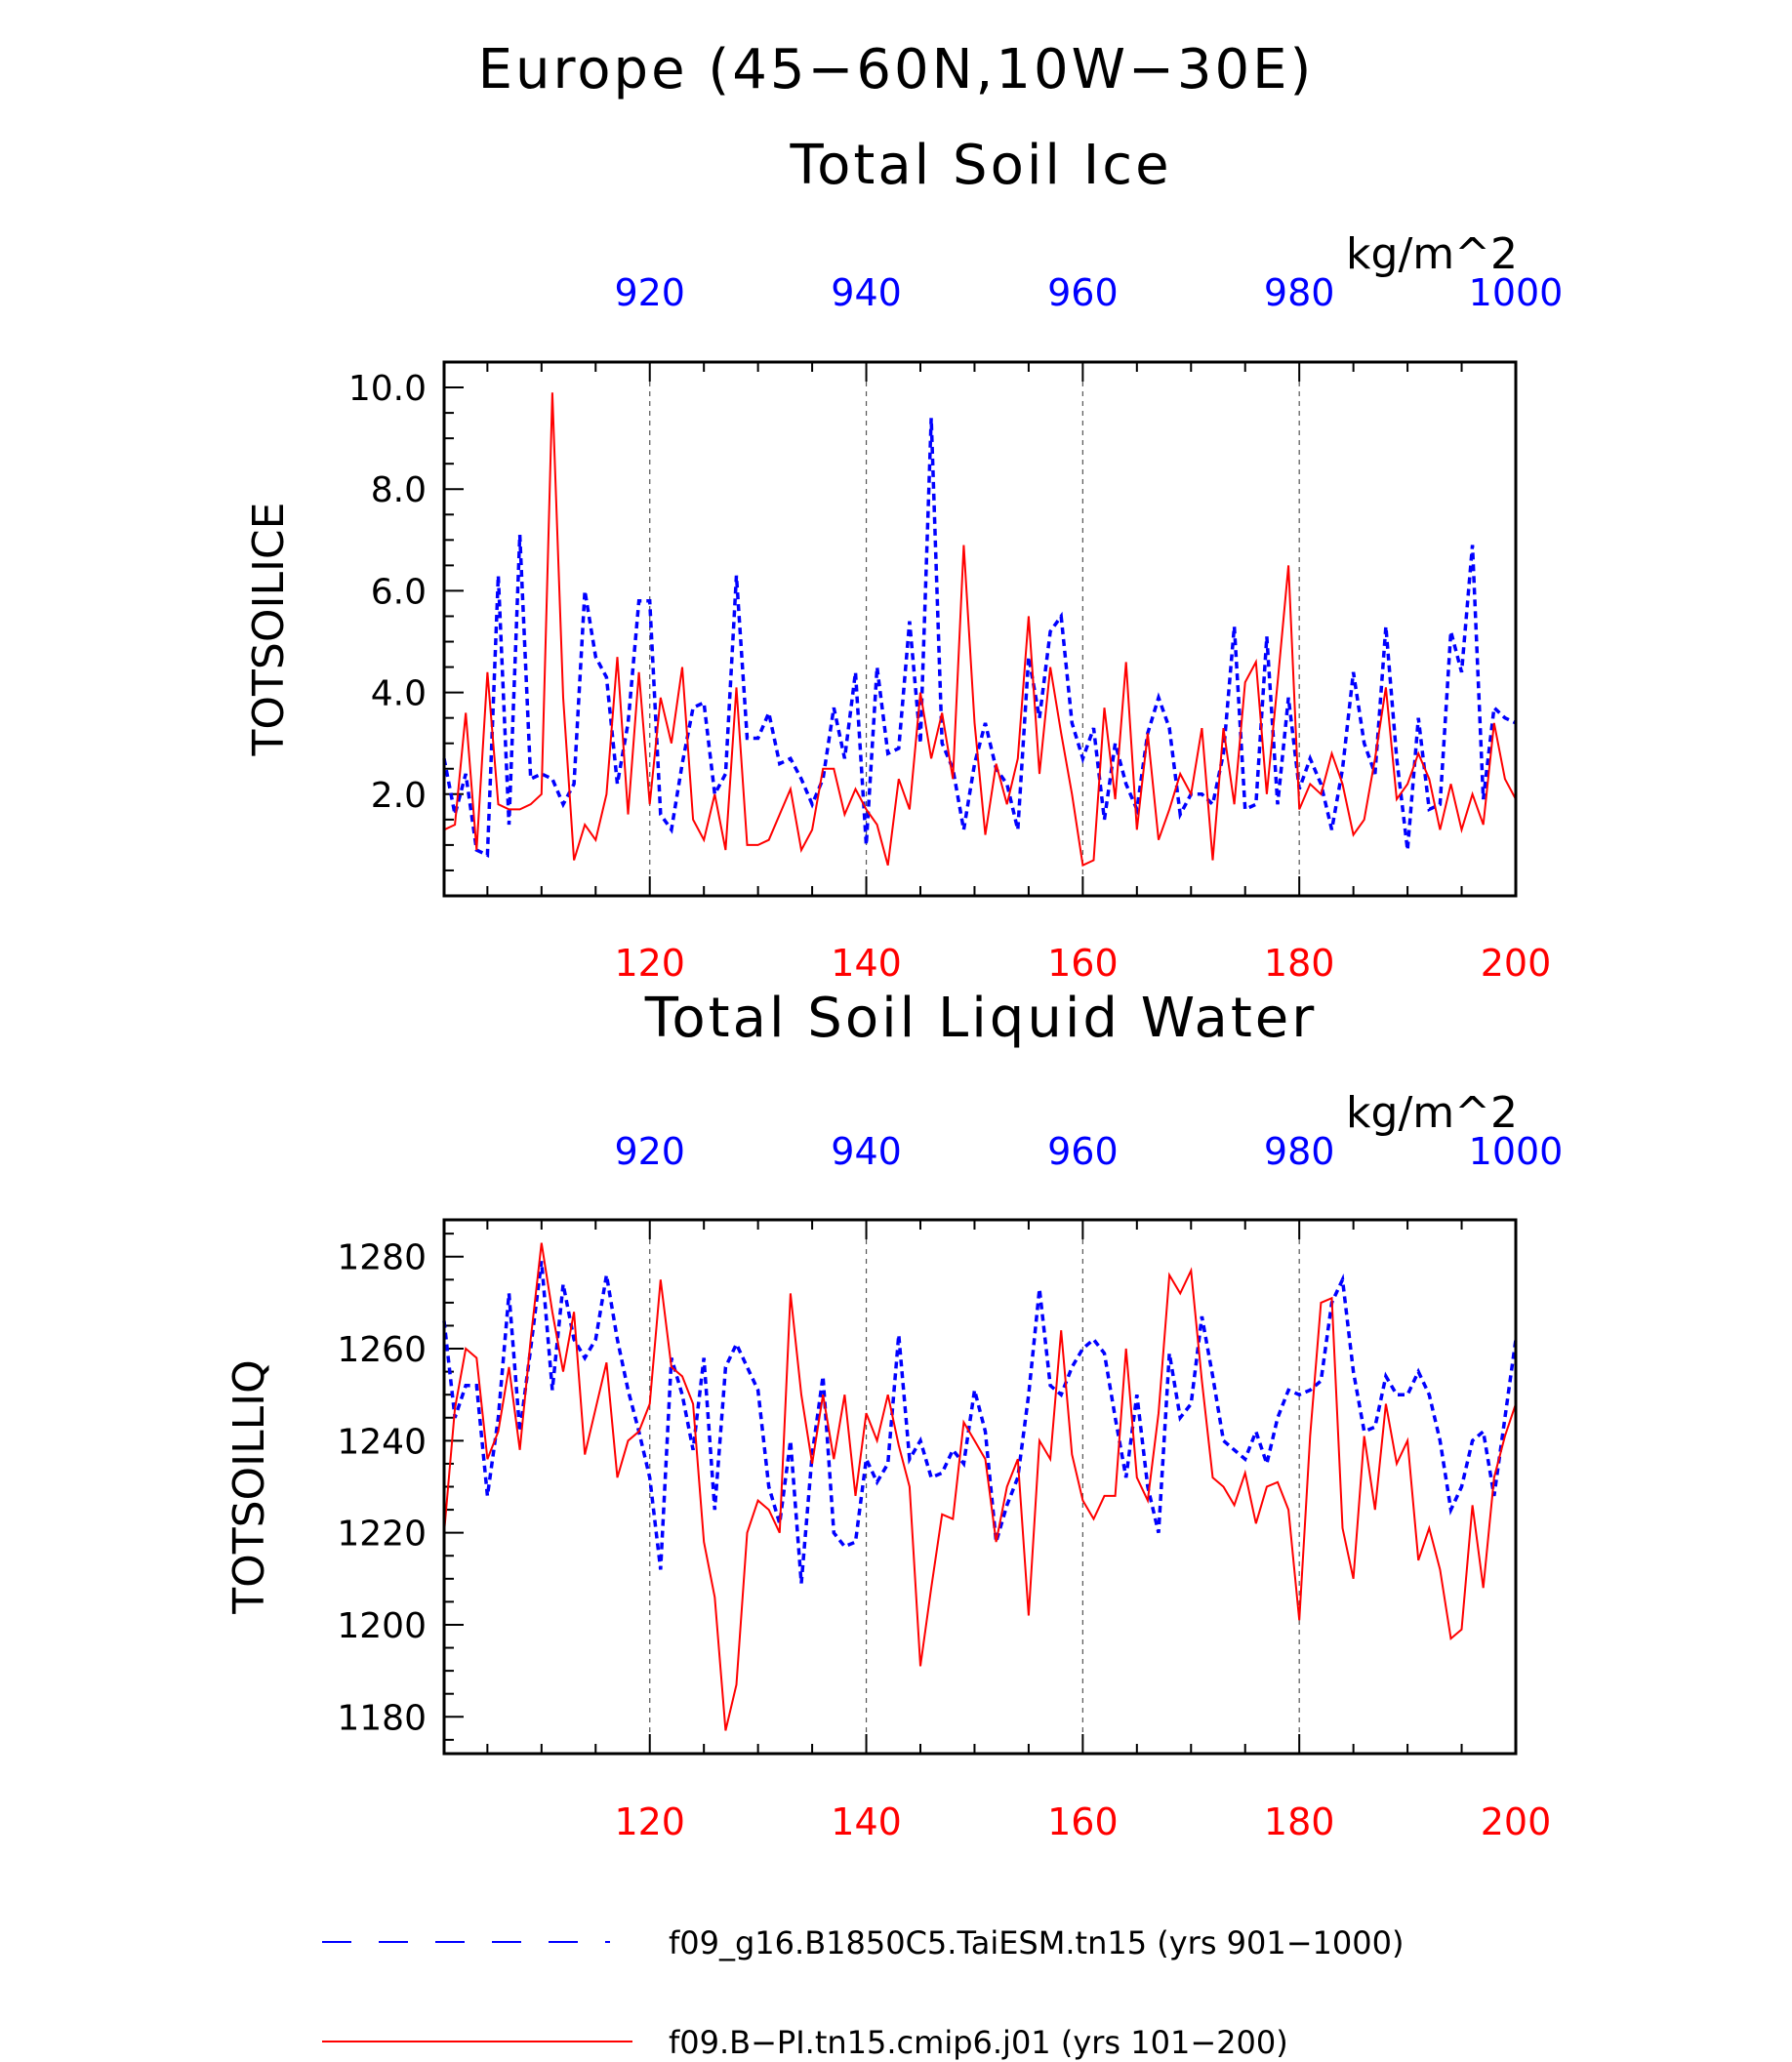 The width and height of the screenshot is (1792, 2062). Describe the element at coordinates (269, 630) in the screenshot. I see `y-axis-label: TOTSOILICE` at that location.